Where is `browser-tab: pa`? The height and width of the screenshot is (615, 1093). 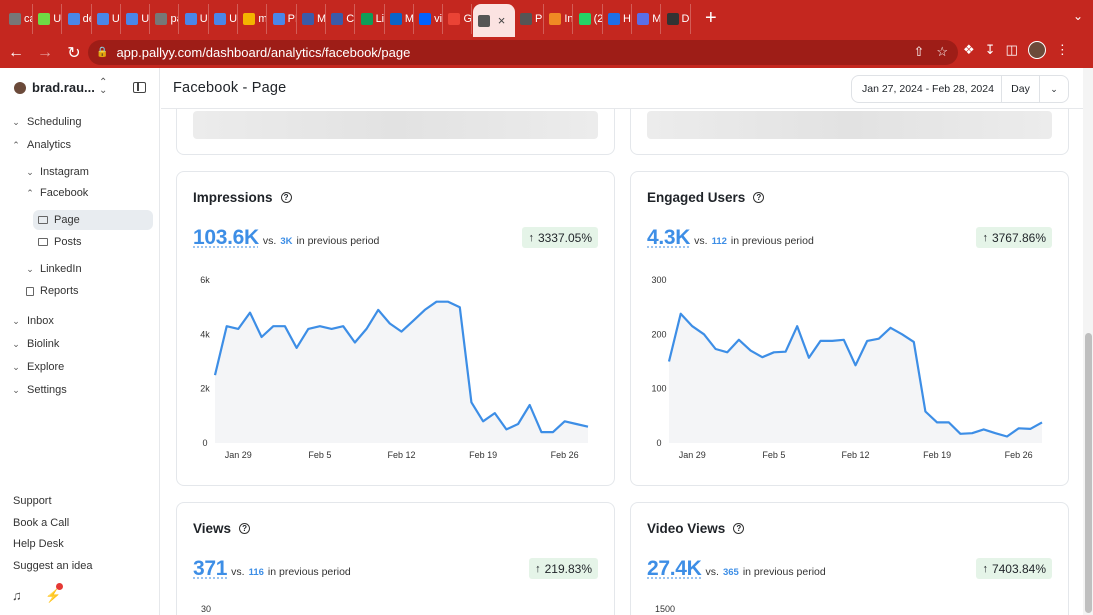
browser-tab: pa is located at coordinates (165, 18).